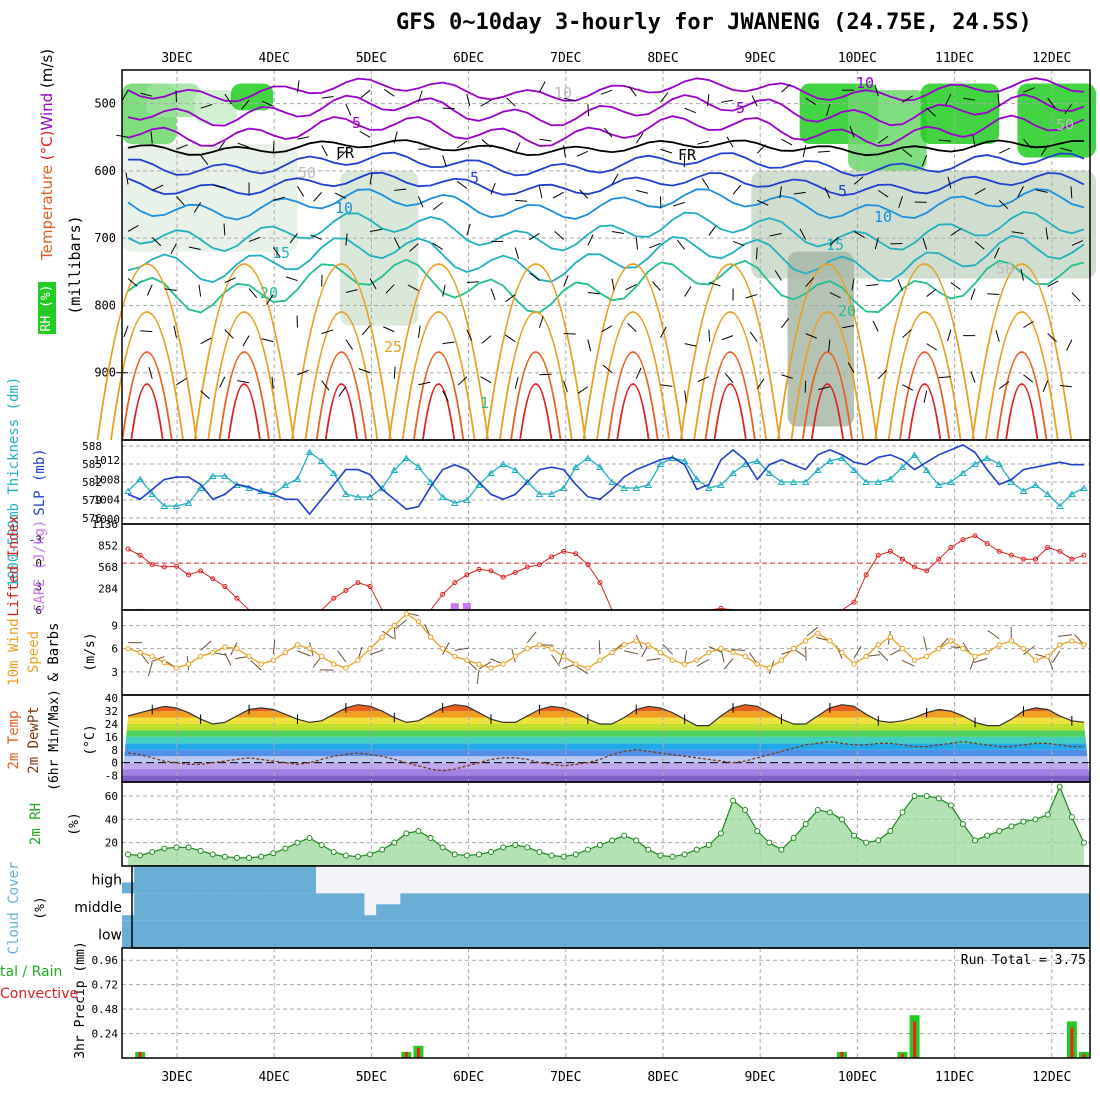  I want to click on cape-axis-label: CAPE (J/kg), so click(40, 566).